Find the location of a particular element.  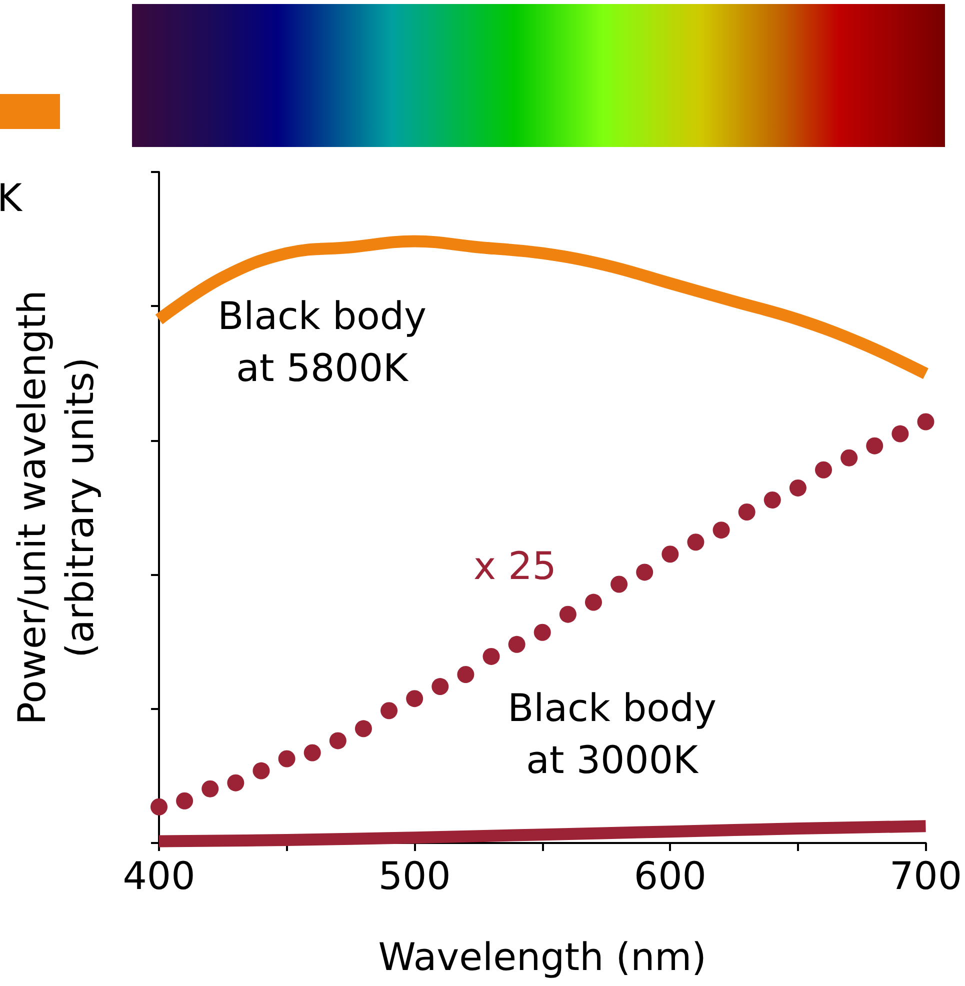

x-tick-label: 500 is located at coordinates (414, 876).